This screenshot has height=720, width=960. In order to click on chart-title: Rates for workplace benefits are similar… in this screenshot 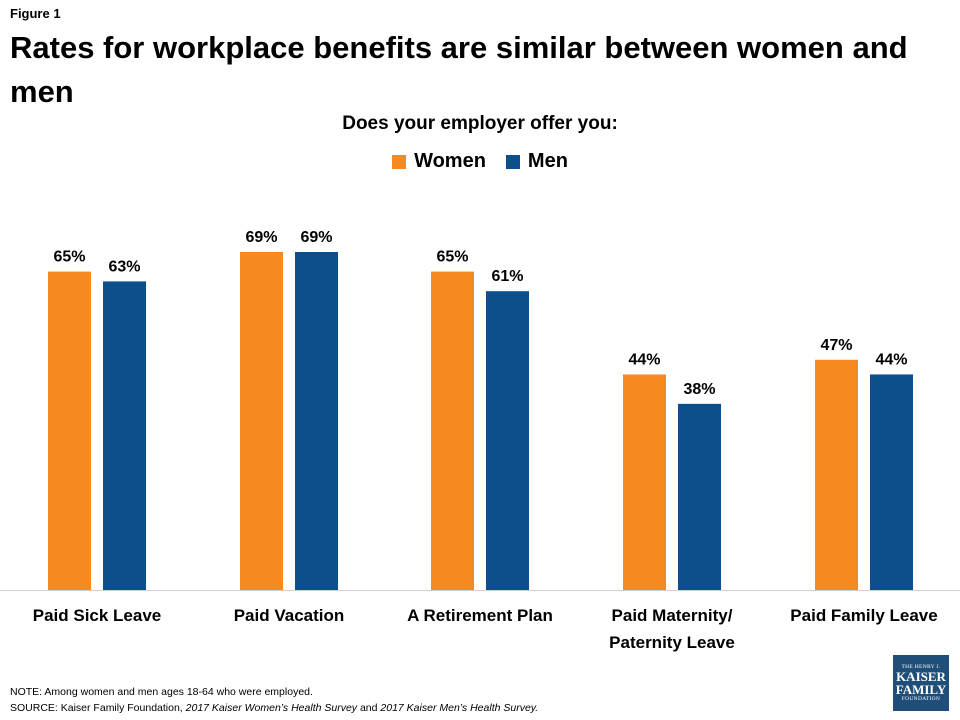, I will do `click(459, 69)`.